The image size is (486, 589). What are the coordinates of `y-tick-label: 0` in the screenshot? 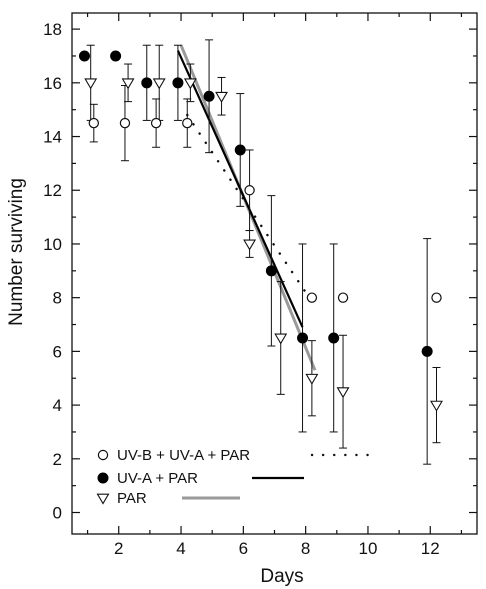 It's located at (57, 513).